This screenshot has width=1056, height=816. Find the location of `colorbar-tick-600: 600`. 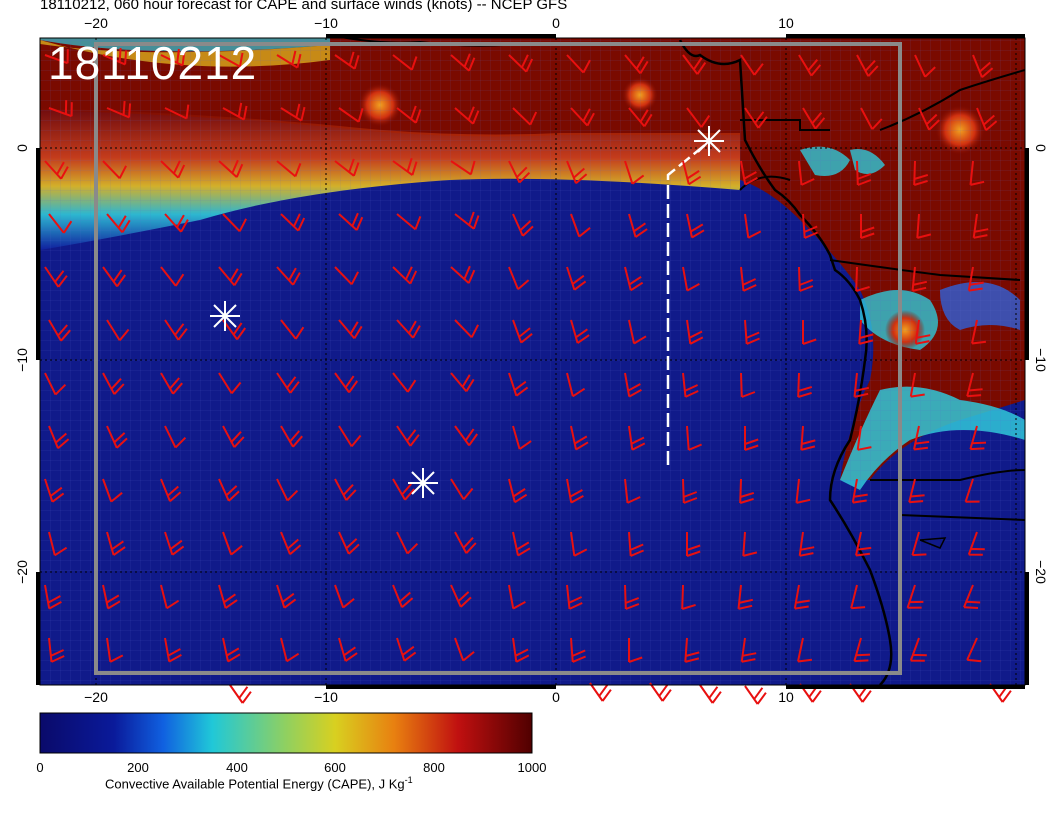

colorbar-tick-600: 600 is located at coordinates (335, 767).